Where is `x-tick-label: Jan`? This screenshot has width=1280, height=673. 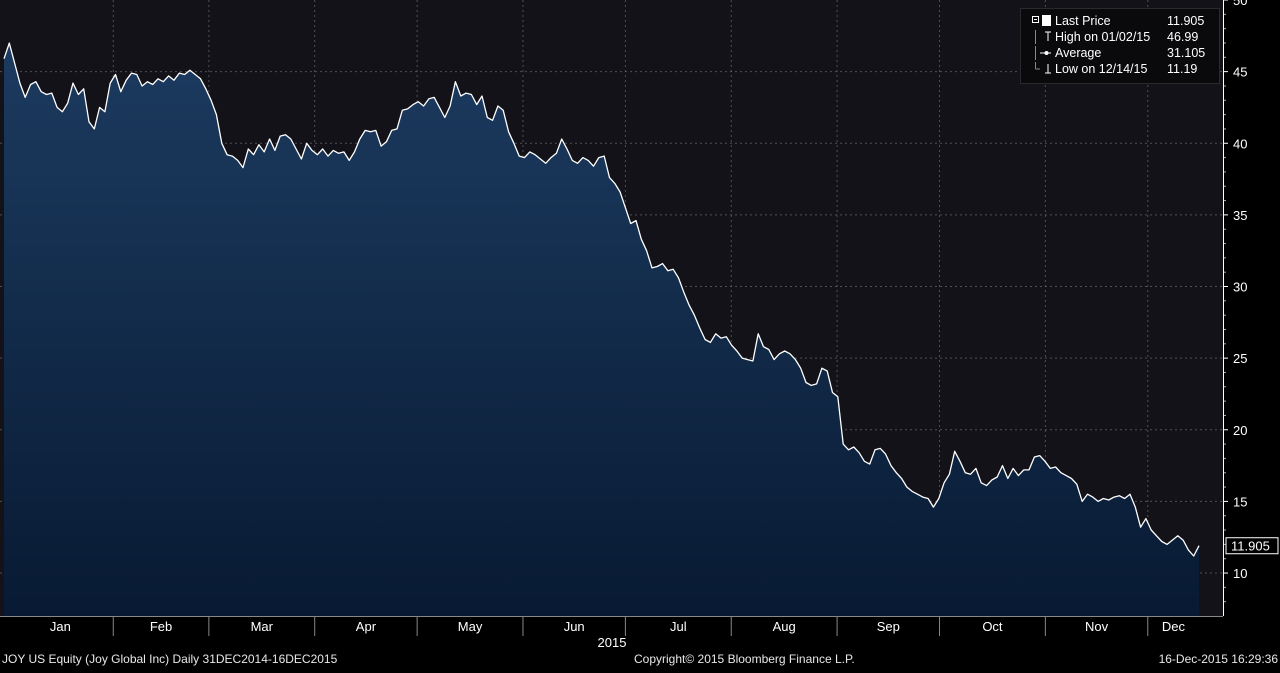 x-tick-label: Jan is located at coordinates (60, 626).